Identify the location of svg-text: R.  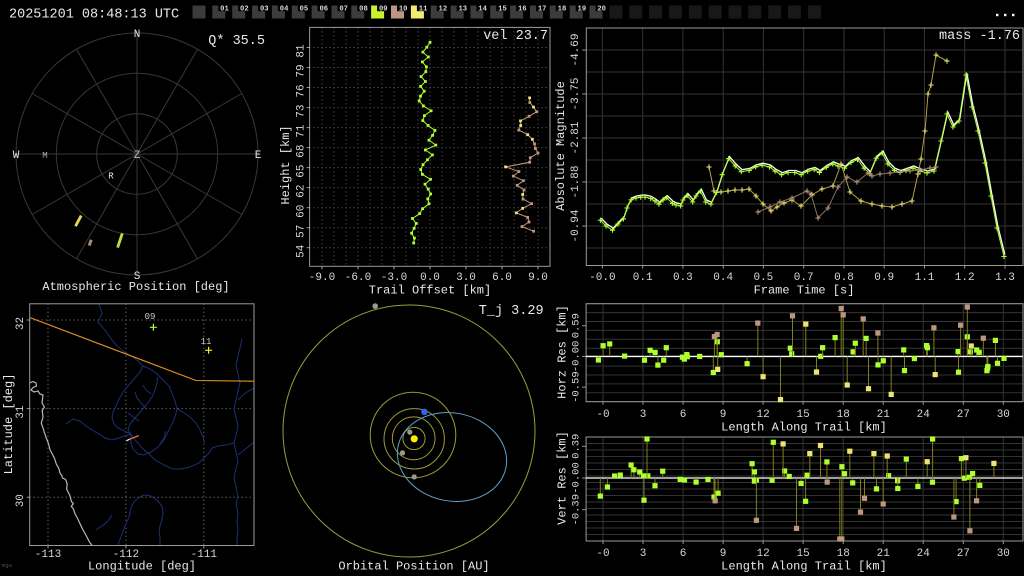
(111, 177).